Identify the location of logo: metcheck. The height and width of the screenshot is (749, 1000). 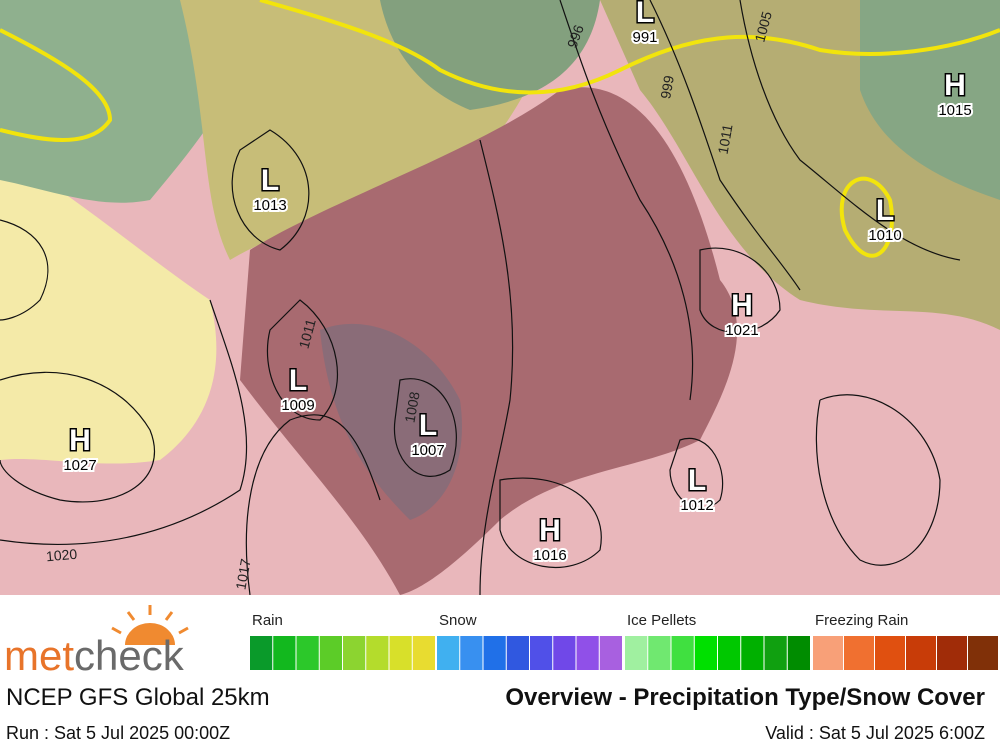
(96, 642).